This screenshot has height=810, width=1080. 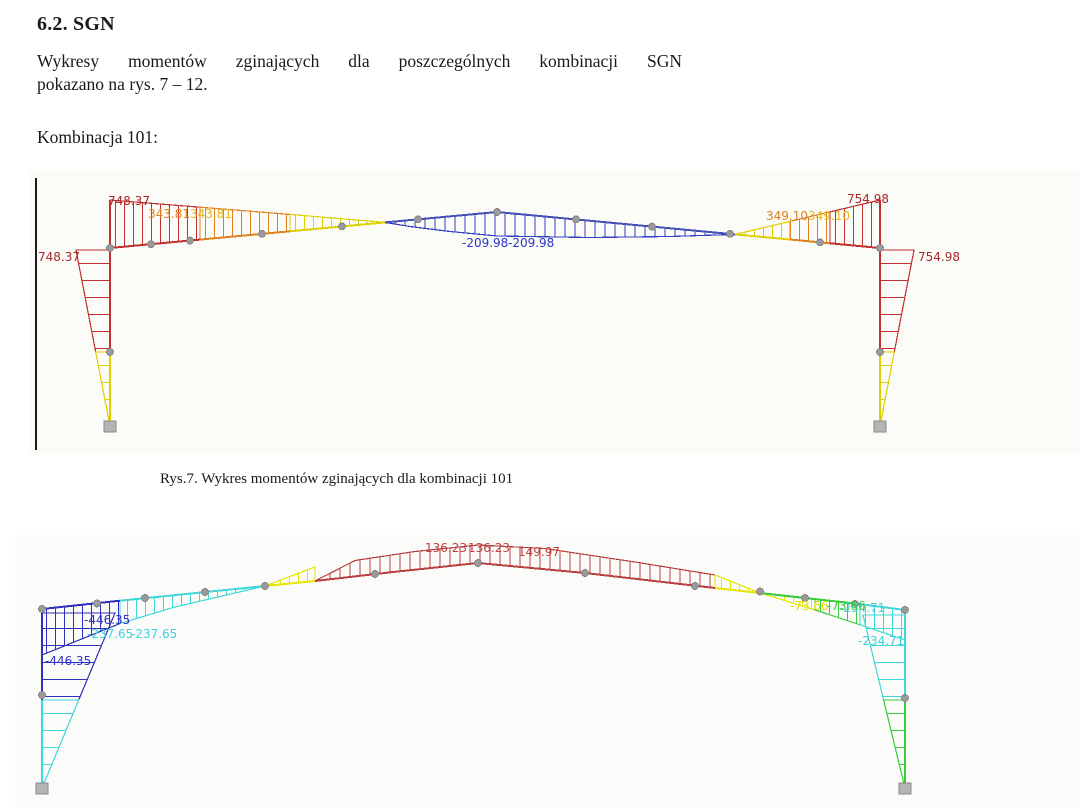 What do you see at coordinates (129, 201) in the screenshot?
I see `label-left-column-top: 748.37` at bounding box center [129, 201].